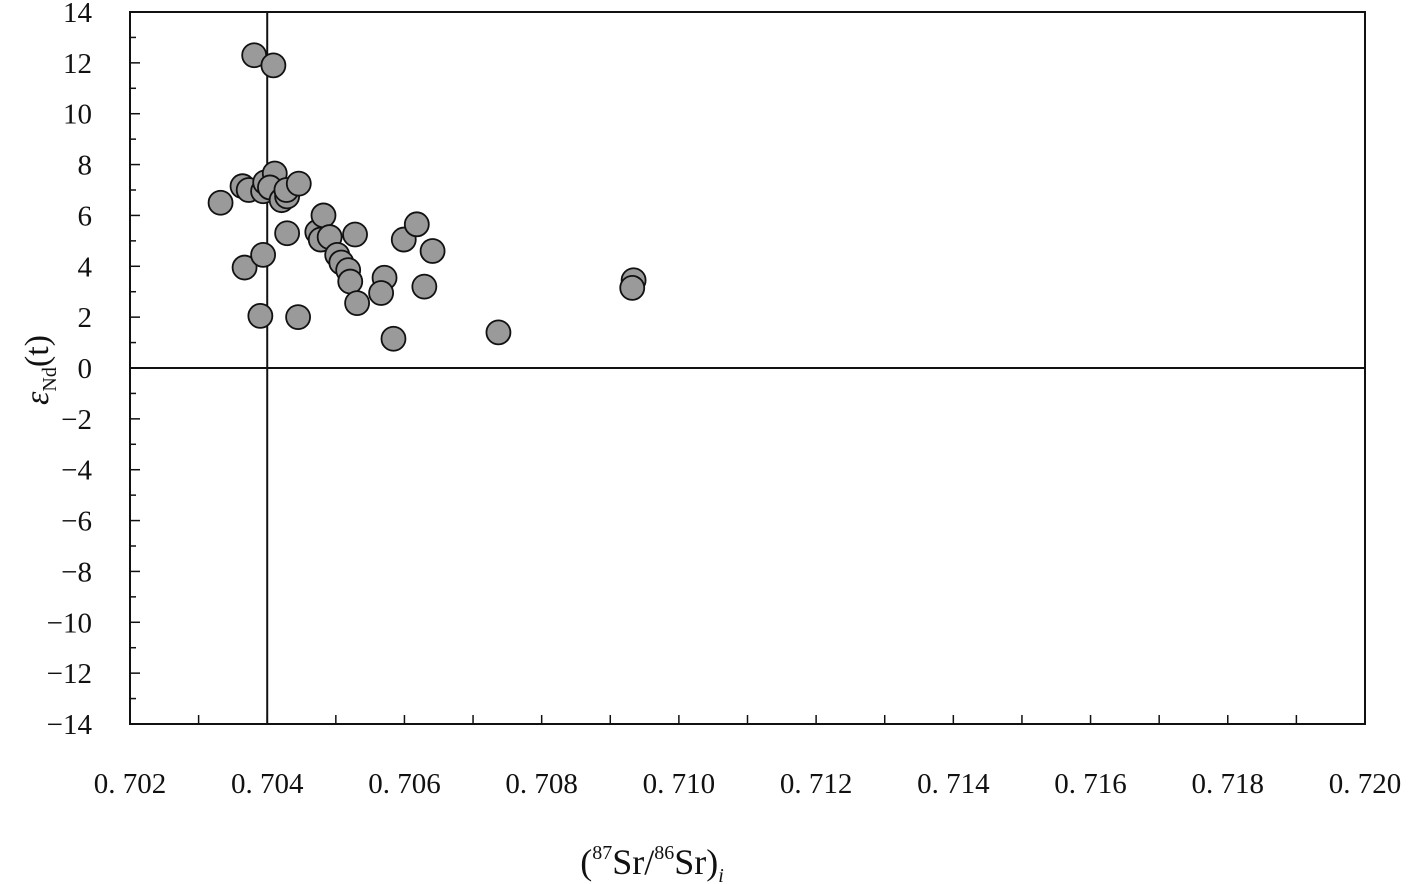  I want to click on x-axis-title: (87Sr/86Sr)i, so click(652, 863).